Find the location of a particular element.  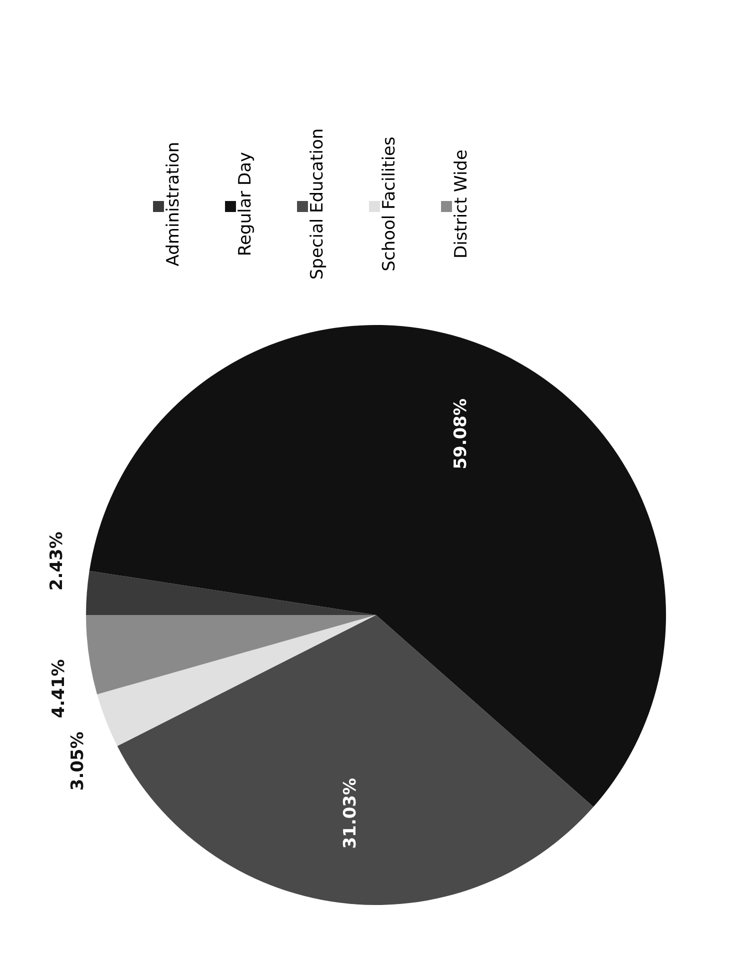

legend-label: Regular Day is located at coordinates (246, 204).